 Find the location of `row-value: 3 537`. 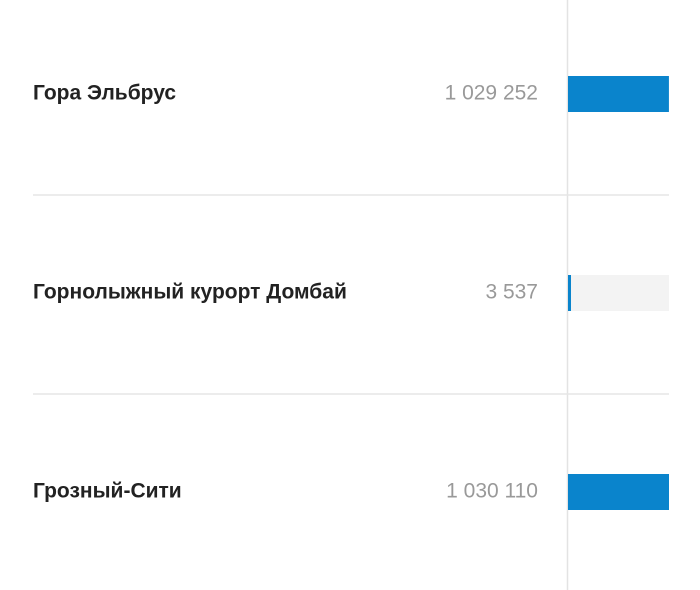

row-value: 3 537 is located at coordinates (511, 292).